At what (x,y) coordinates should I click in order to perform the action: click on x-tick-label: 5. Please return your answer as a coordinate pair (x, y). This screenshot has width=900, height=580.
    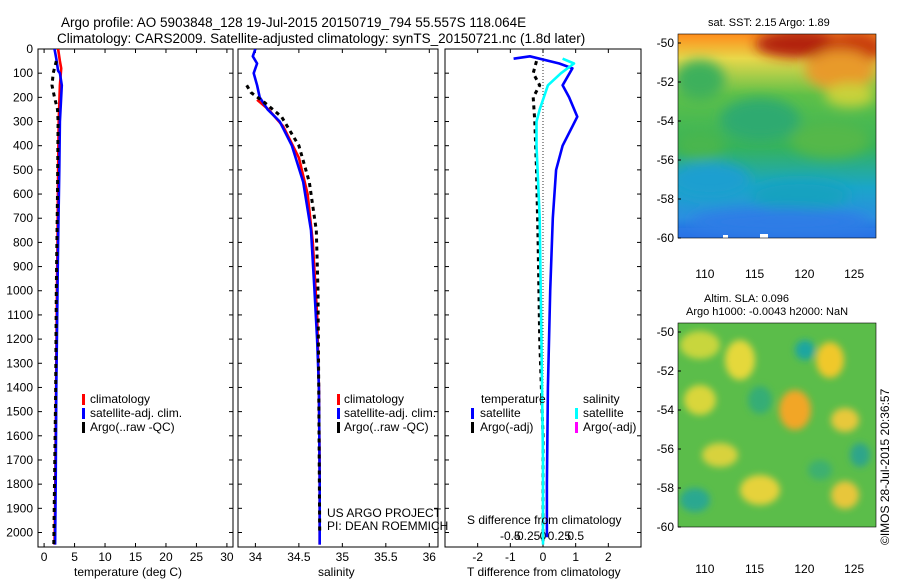
    Looking at the image, I should click on (74, 557).